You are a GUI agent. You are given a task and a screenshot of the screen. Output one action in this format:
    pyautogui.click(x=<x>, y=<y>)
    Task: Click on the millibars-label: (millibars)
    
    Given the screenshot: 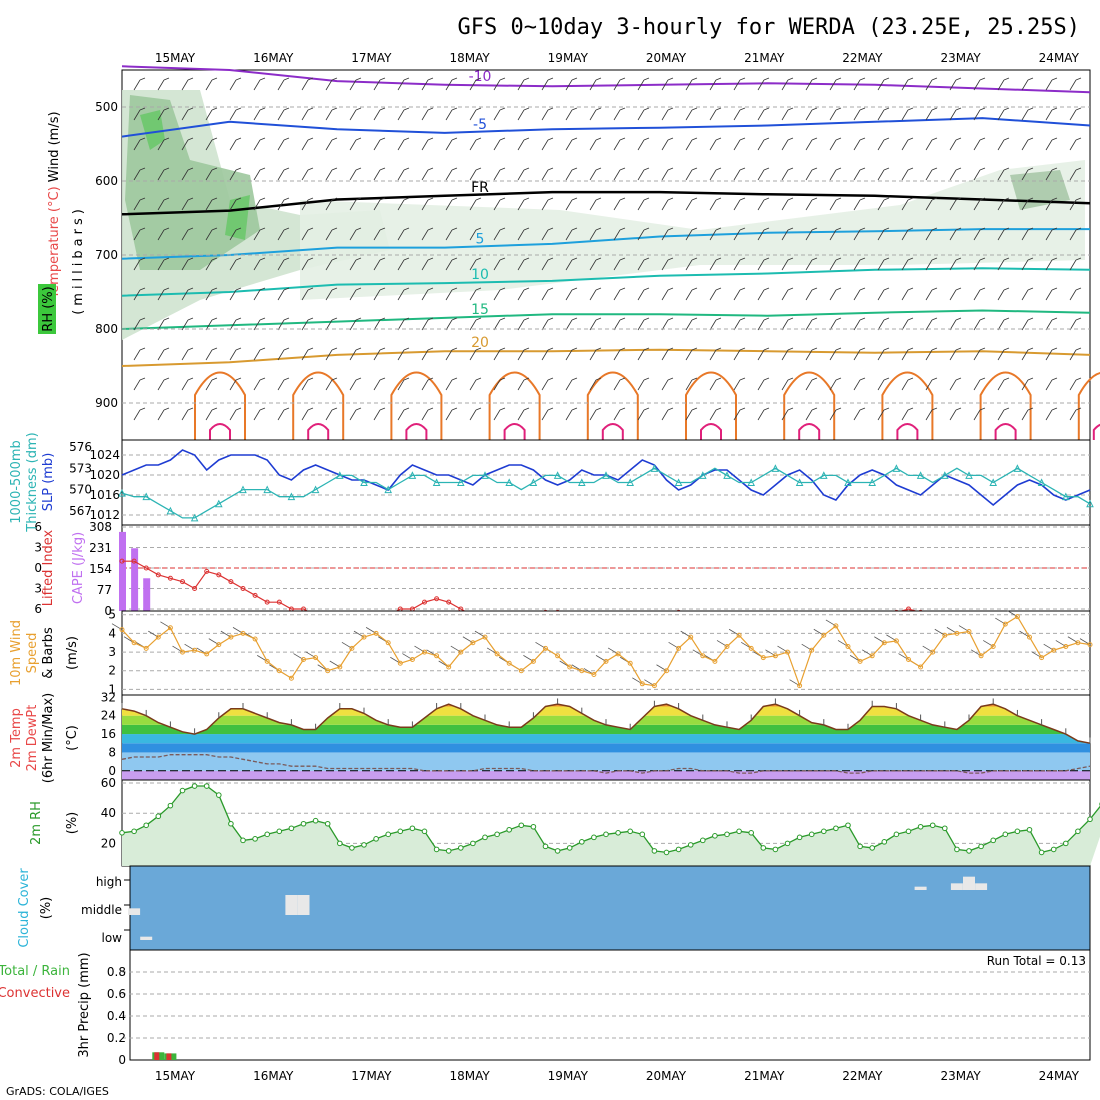 What is the action you would take?
    pyautogui.click(x=78, y=260)
    